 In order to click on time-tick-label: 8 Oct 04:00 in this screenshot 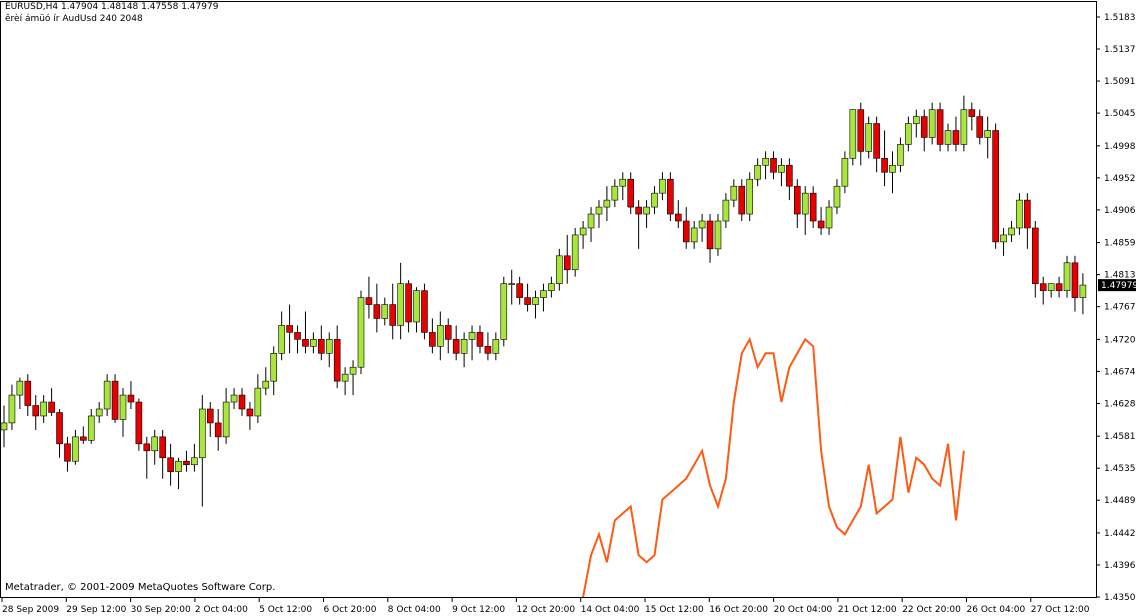, I will do `click(414, 610)`.